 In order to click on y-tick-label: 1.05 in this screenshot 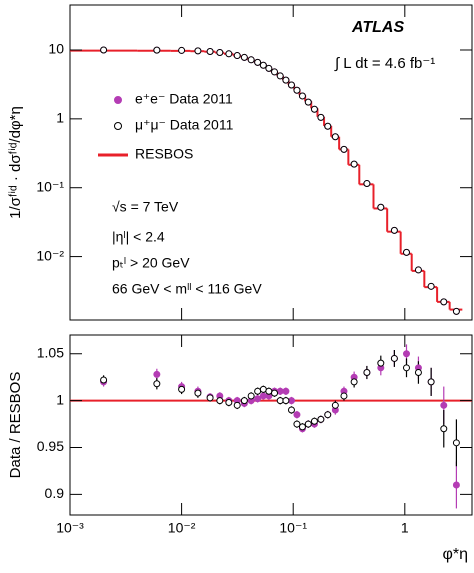, I will do `click(50, 352)`.